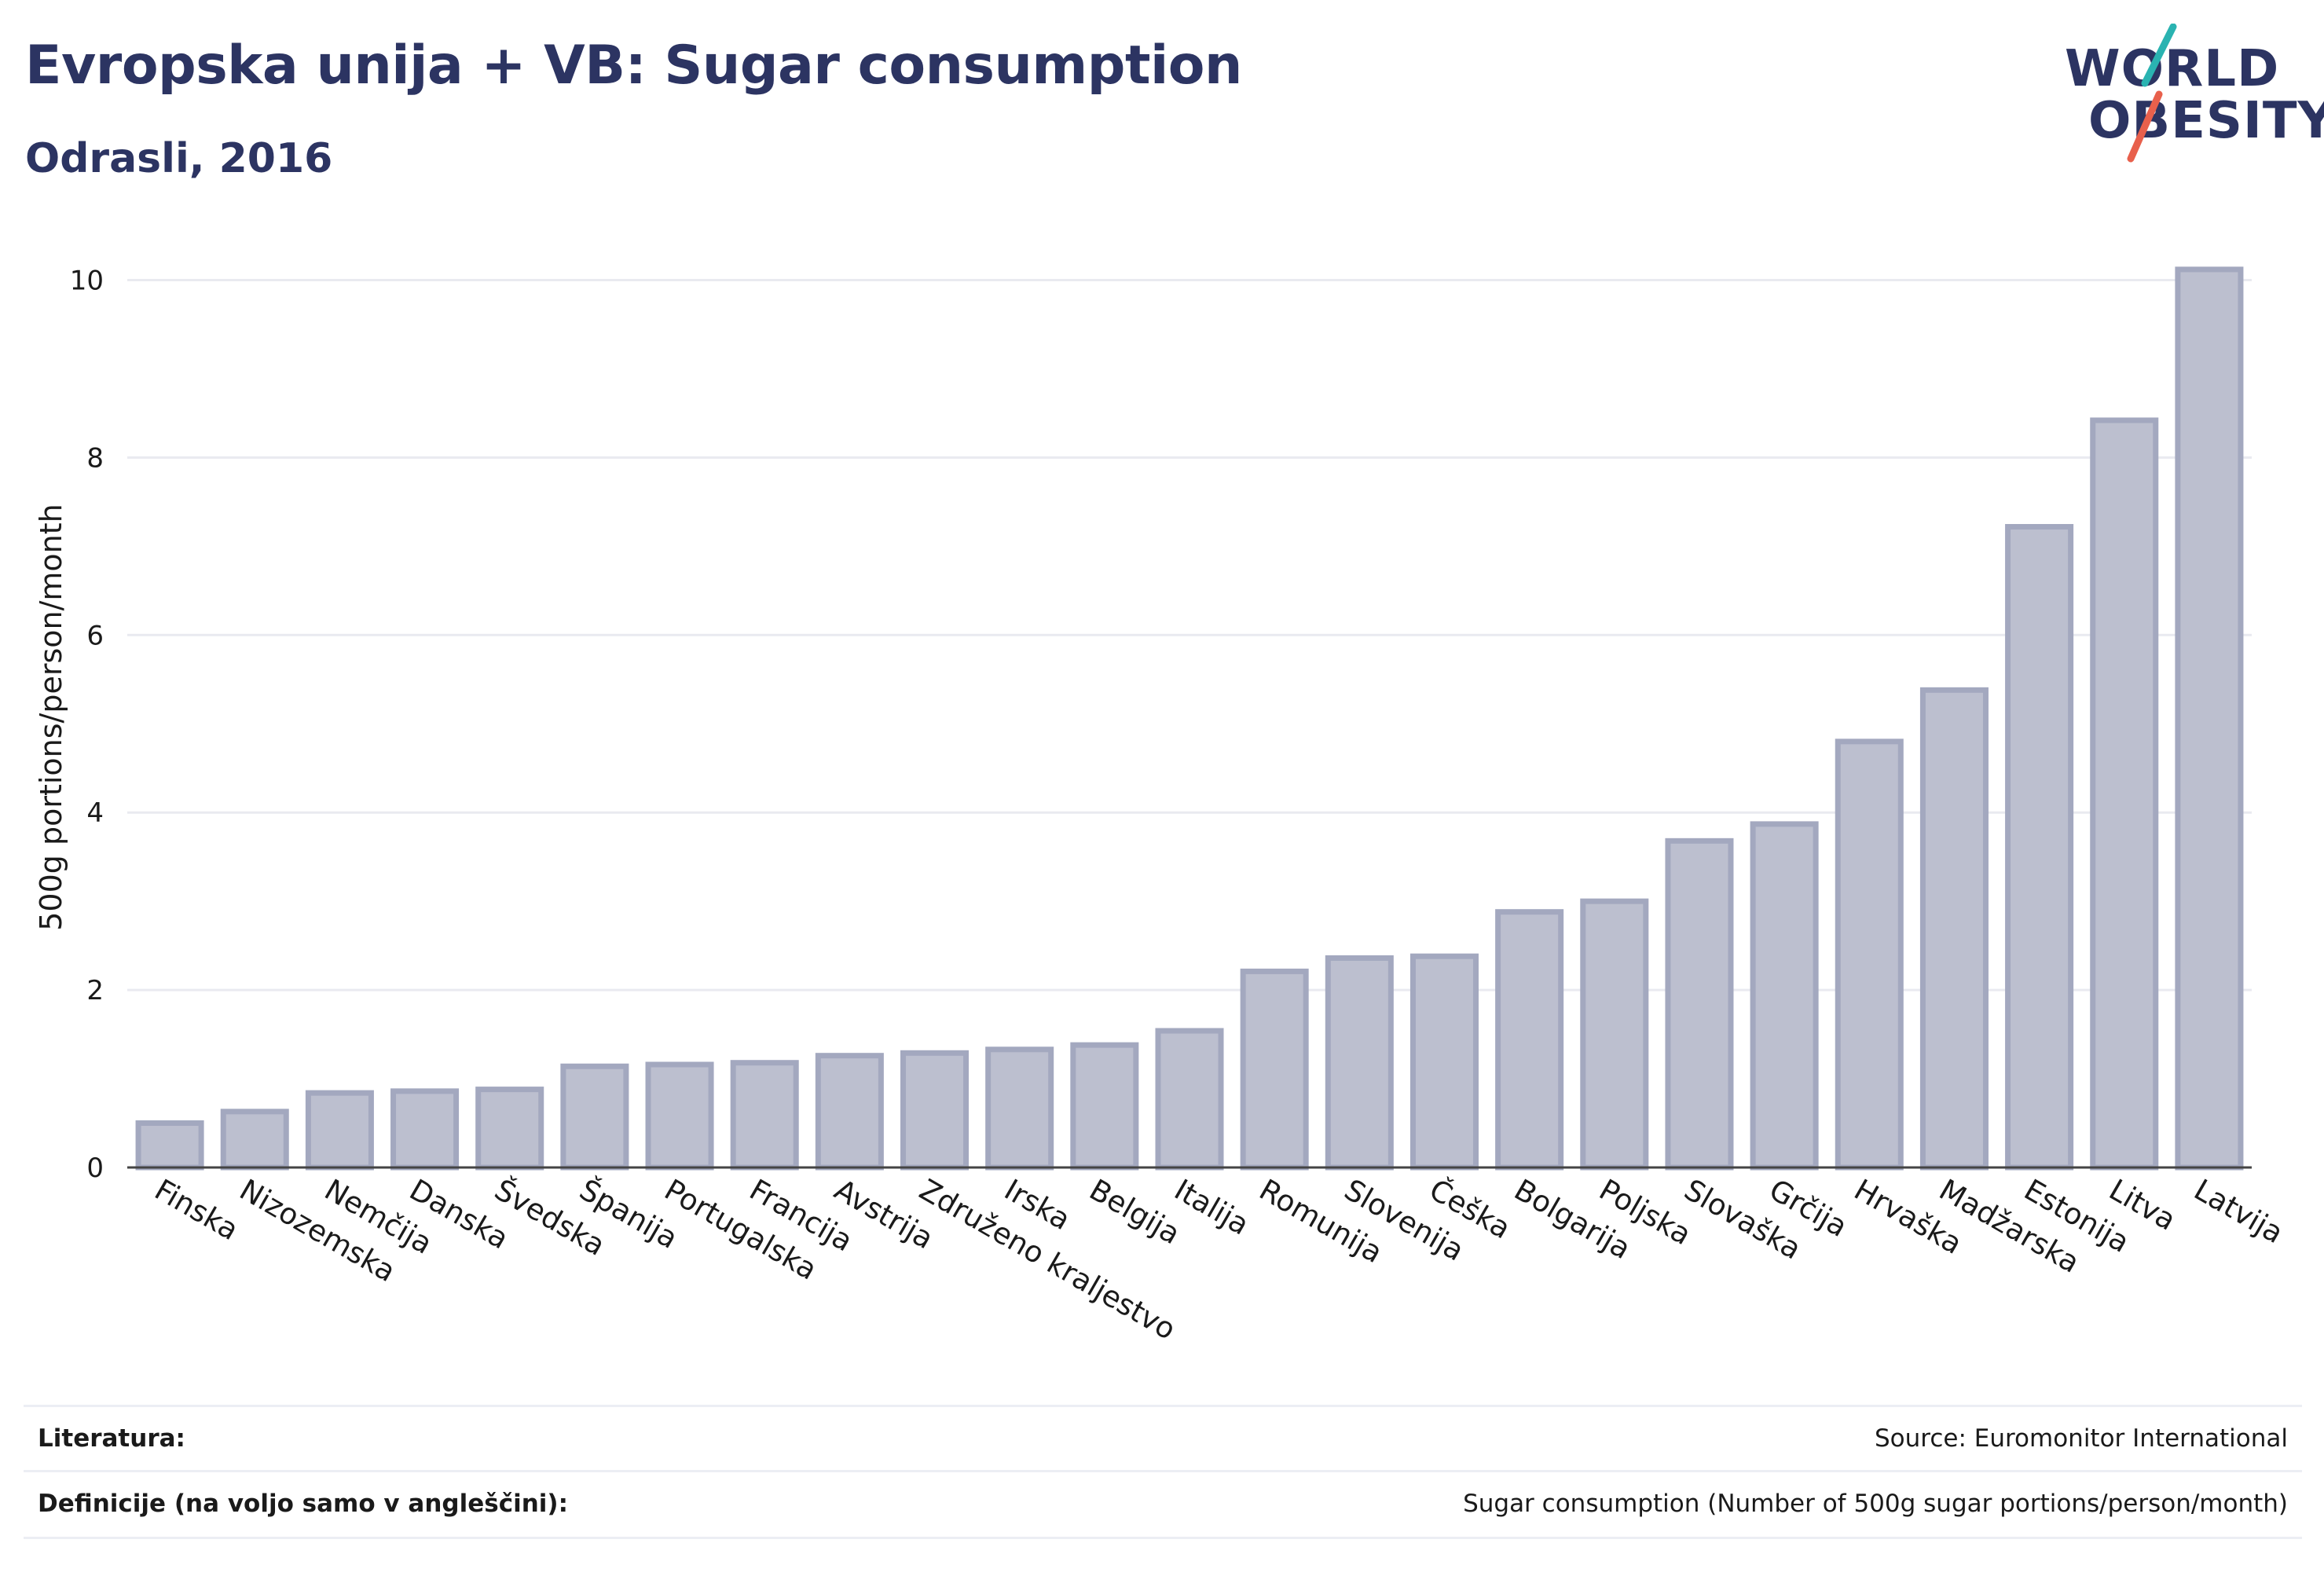 This screenshot has width=2324, height=1576. I want to click on x-tick-label: Italija, so click(1212, 1207).